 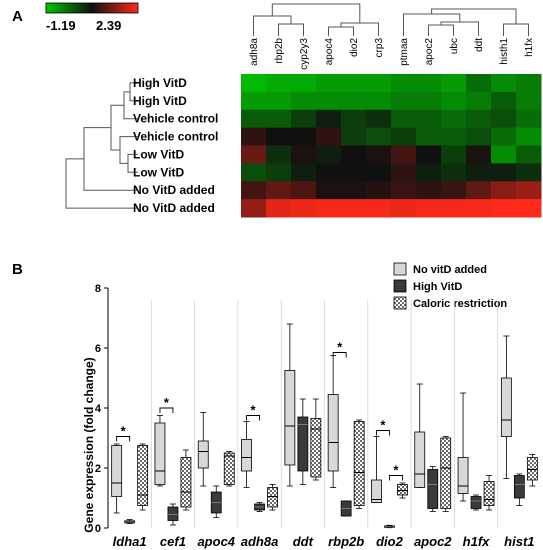 What do you see at coordinates (454, 83) in the screenshot?
I see `heatmap-cell-high-vitd-ubc` at bounding box center [454, 83].